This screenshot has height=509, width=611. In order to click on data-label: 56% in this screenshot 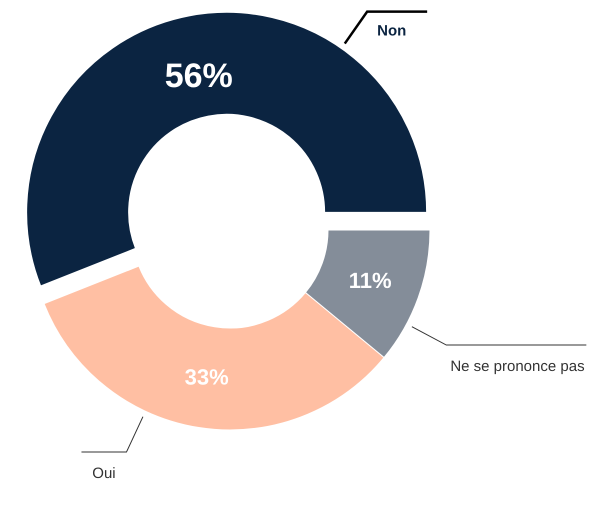, I will do `click(198, 75)`.